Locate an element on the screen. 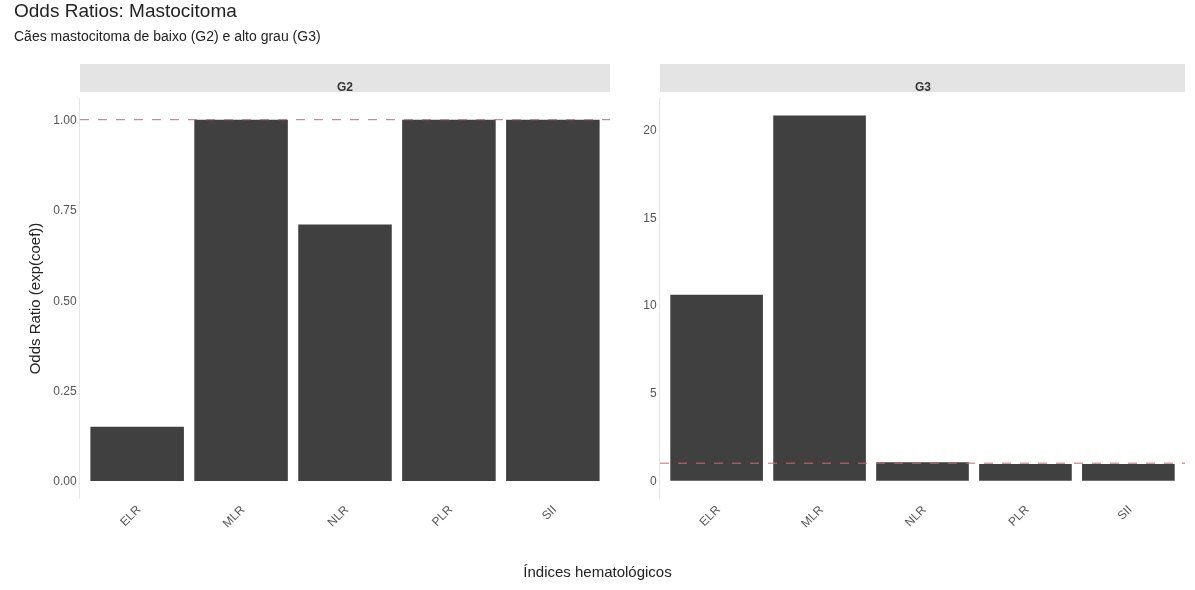 The image size is (1195, 590). y-tick-label: 0 is located at coordinates (653, 480).